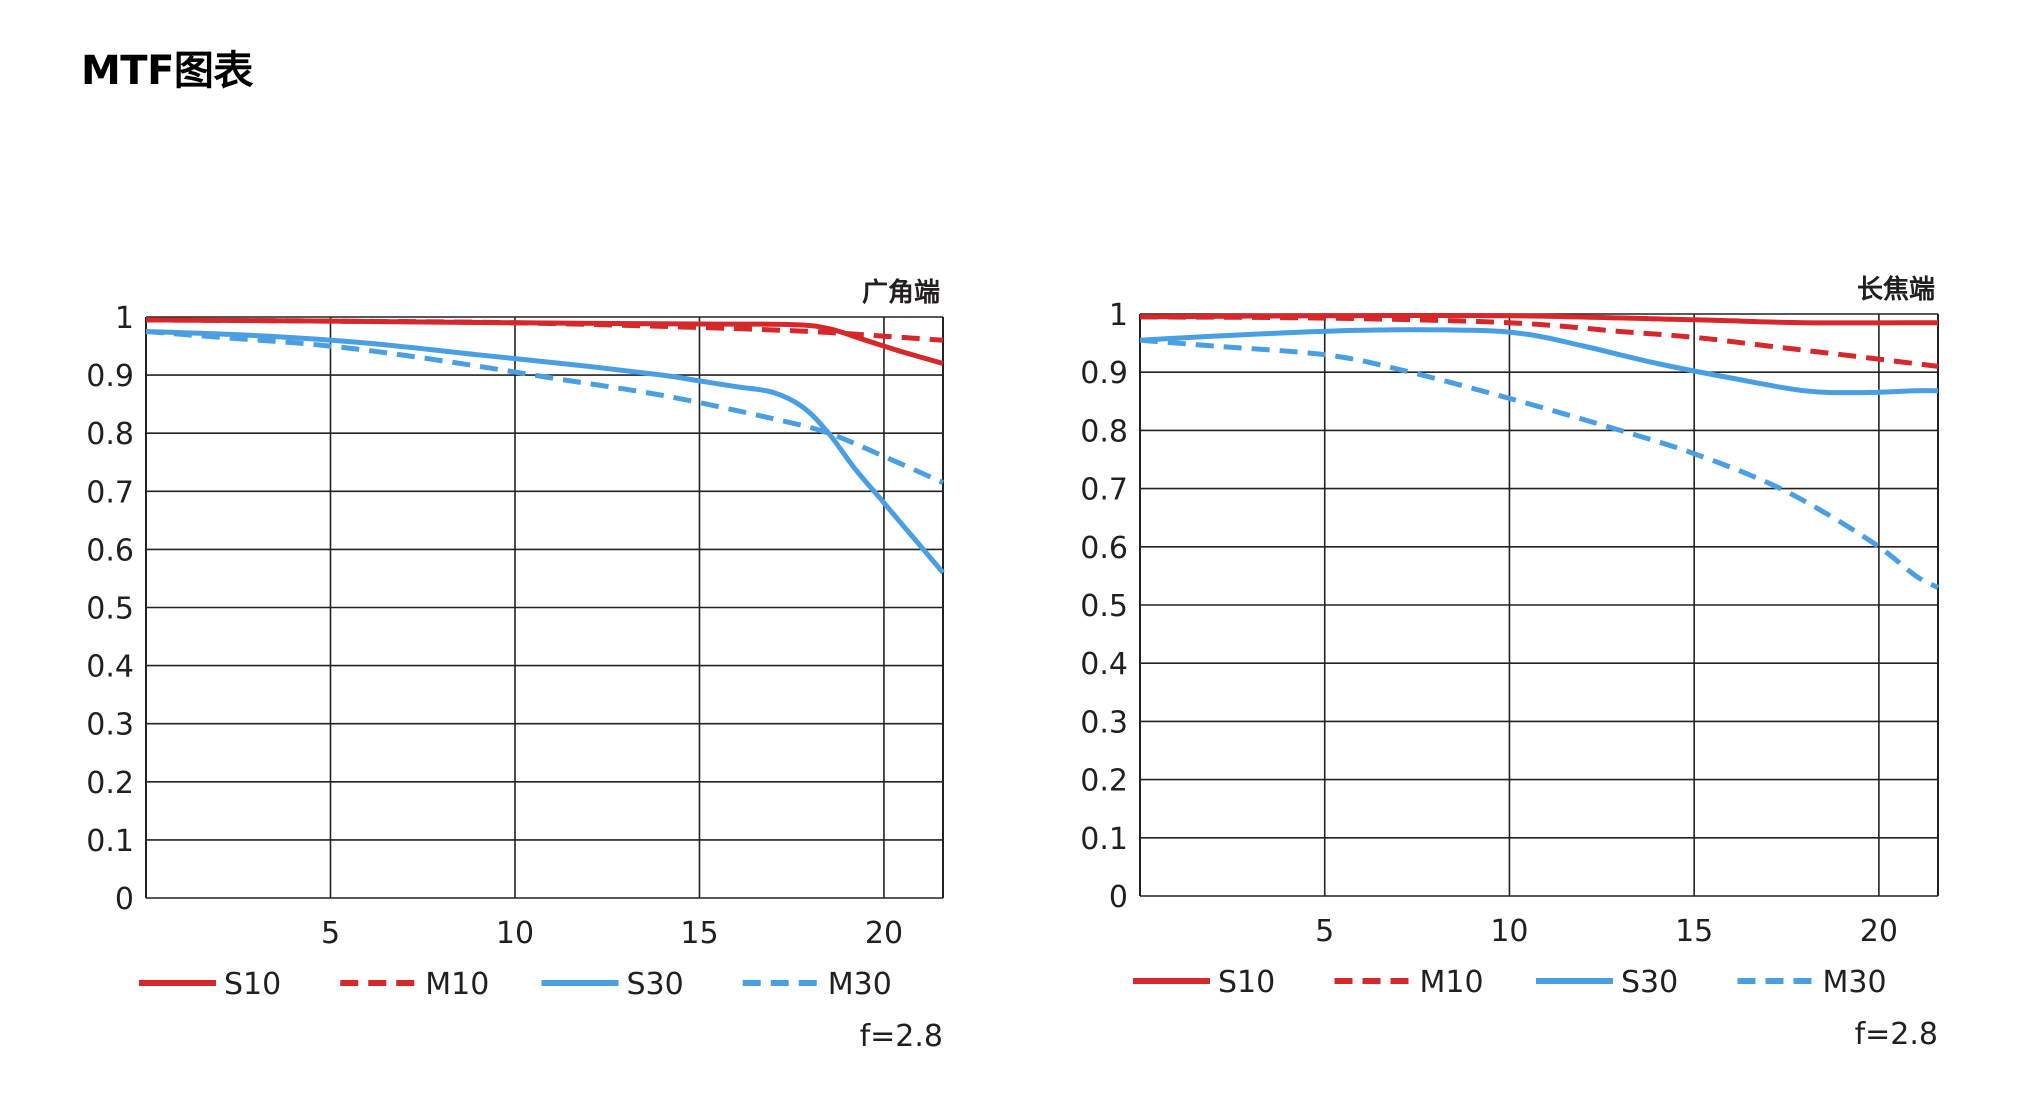 The width and height of the screenshot is (2018, 1098). I want to click on page-title: MTF图表, so click(167, 71).